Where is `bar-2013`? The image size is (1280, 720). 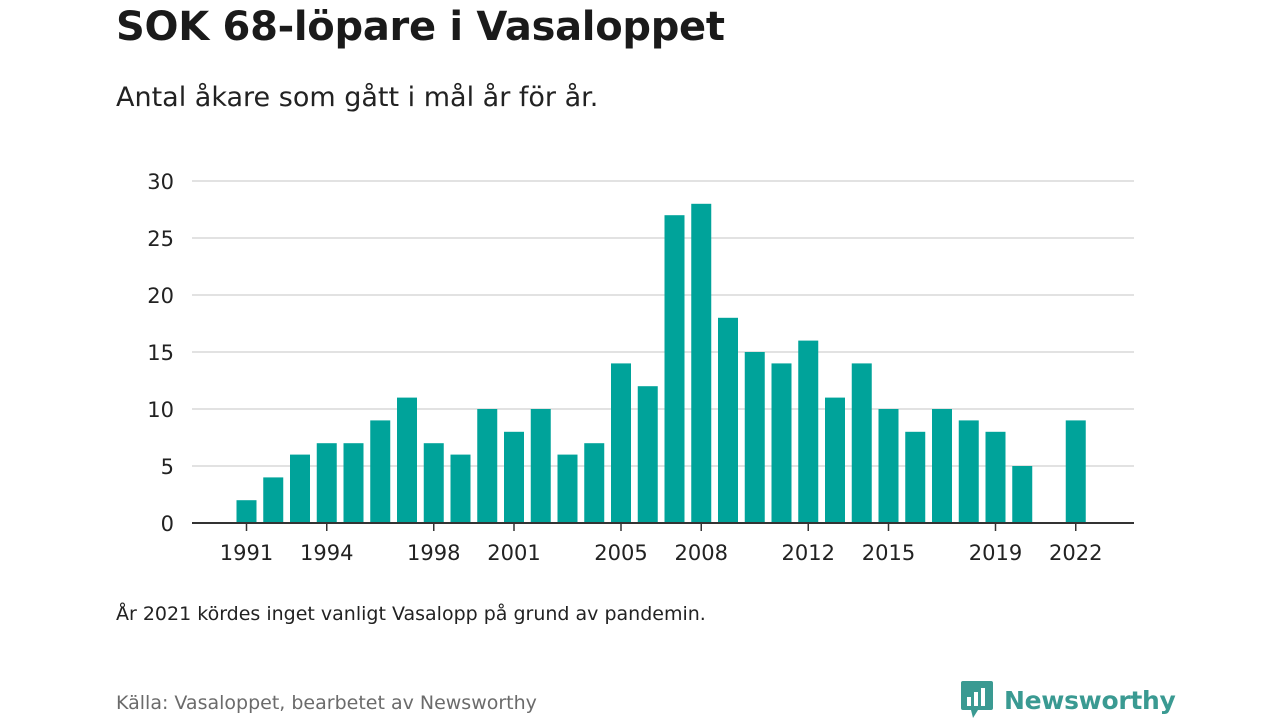
bar-2013 is located at coordinates (835, 460).